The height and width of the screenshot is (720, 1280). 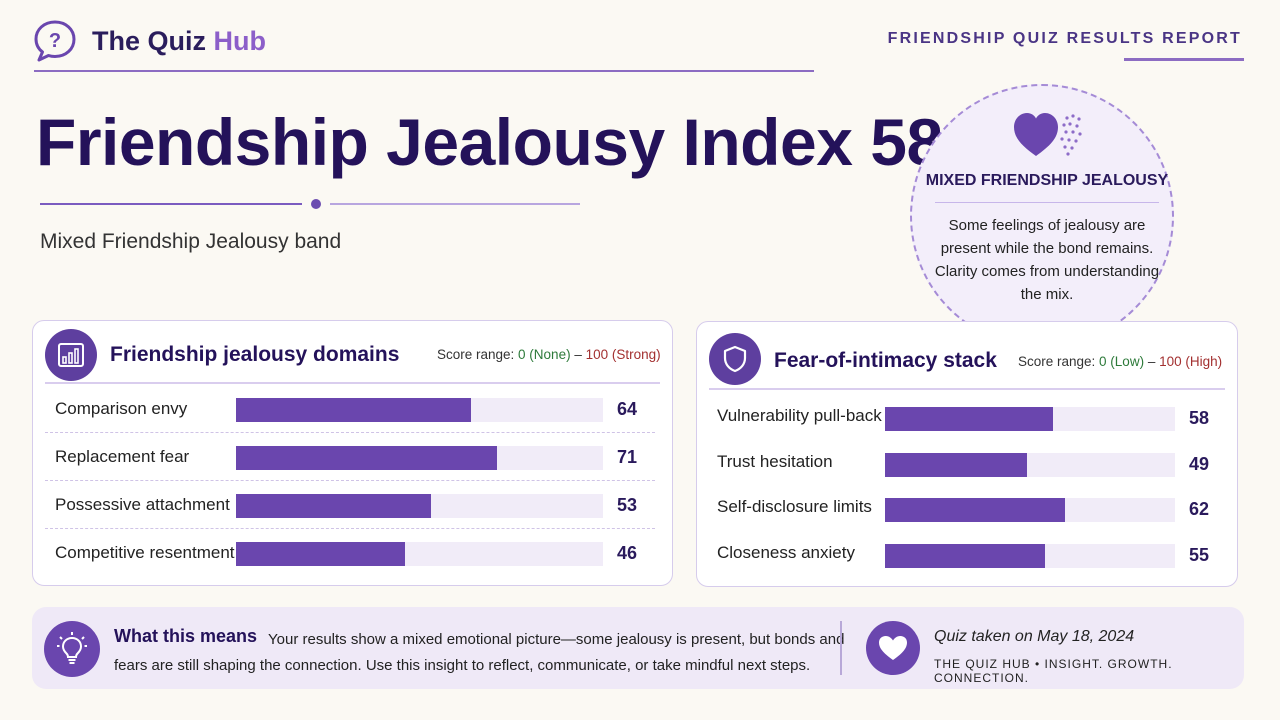 I want to click on card-title: Friendship jealousy domains, so click(x=255, y=354).